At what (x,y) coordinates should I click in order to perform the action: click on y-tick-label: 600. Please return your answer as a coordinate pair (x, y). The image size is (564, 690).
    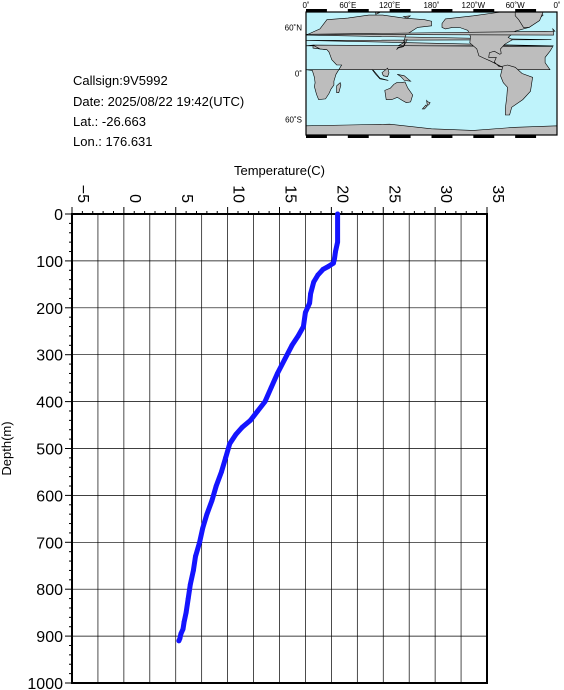
    Looking at the image, I should click on (49, 496).